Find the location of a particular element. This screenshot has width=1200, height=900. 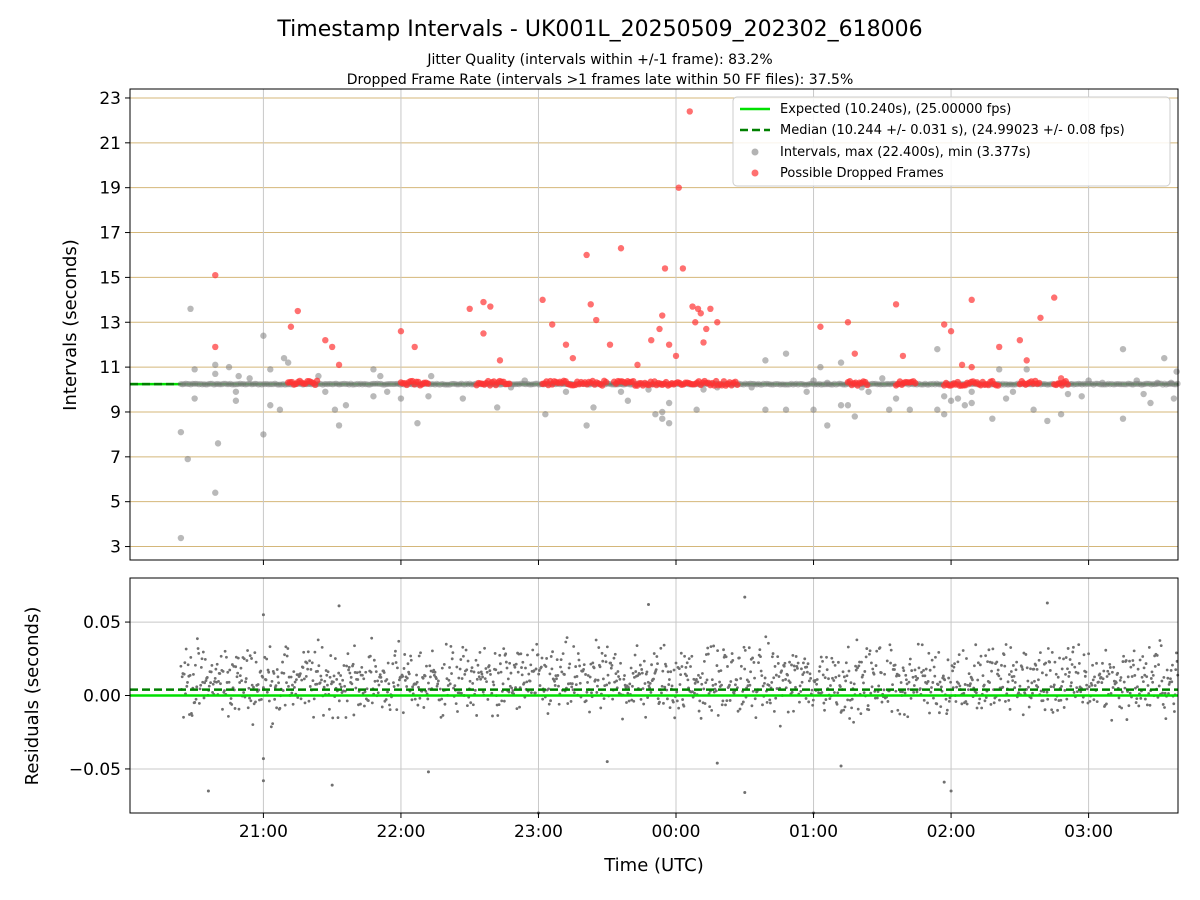

y-tick-label: 13 is located at coordinates (110, 323).